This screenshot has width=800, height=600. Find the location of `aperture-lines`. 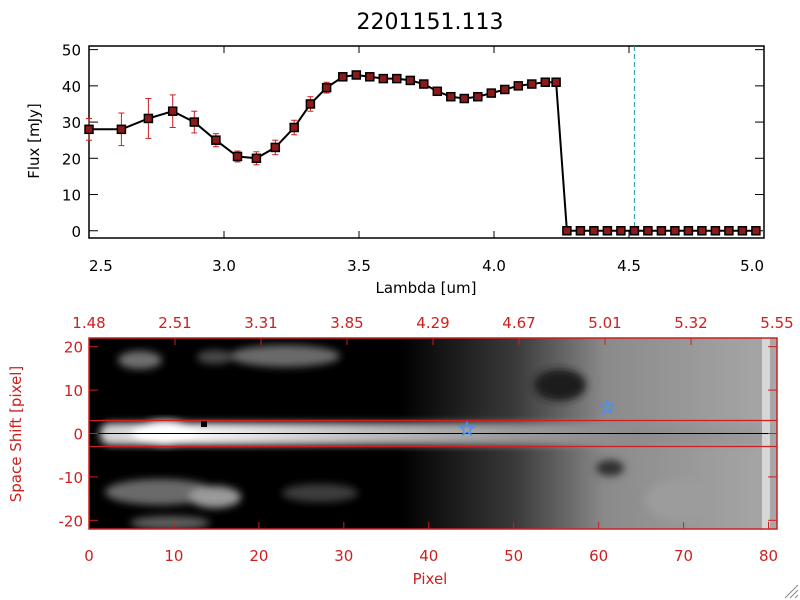

aperture-lines is located at coordinates (433, 433).